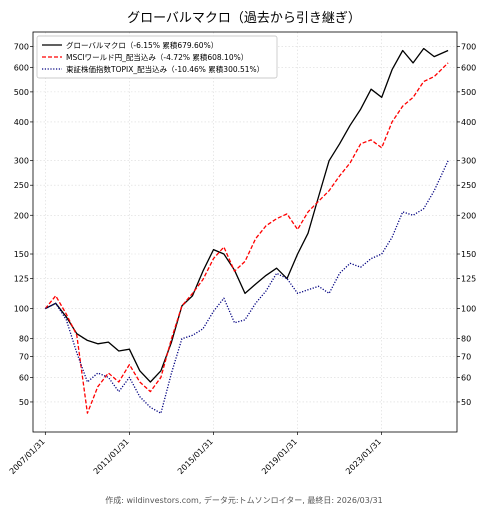 This screenshot has width=489, height=515. Describe the element at coordinates (468, 67) in the screenshot. I see `y-tick-label-right: 600` at that location.